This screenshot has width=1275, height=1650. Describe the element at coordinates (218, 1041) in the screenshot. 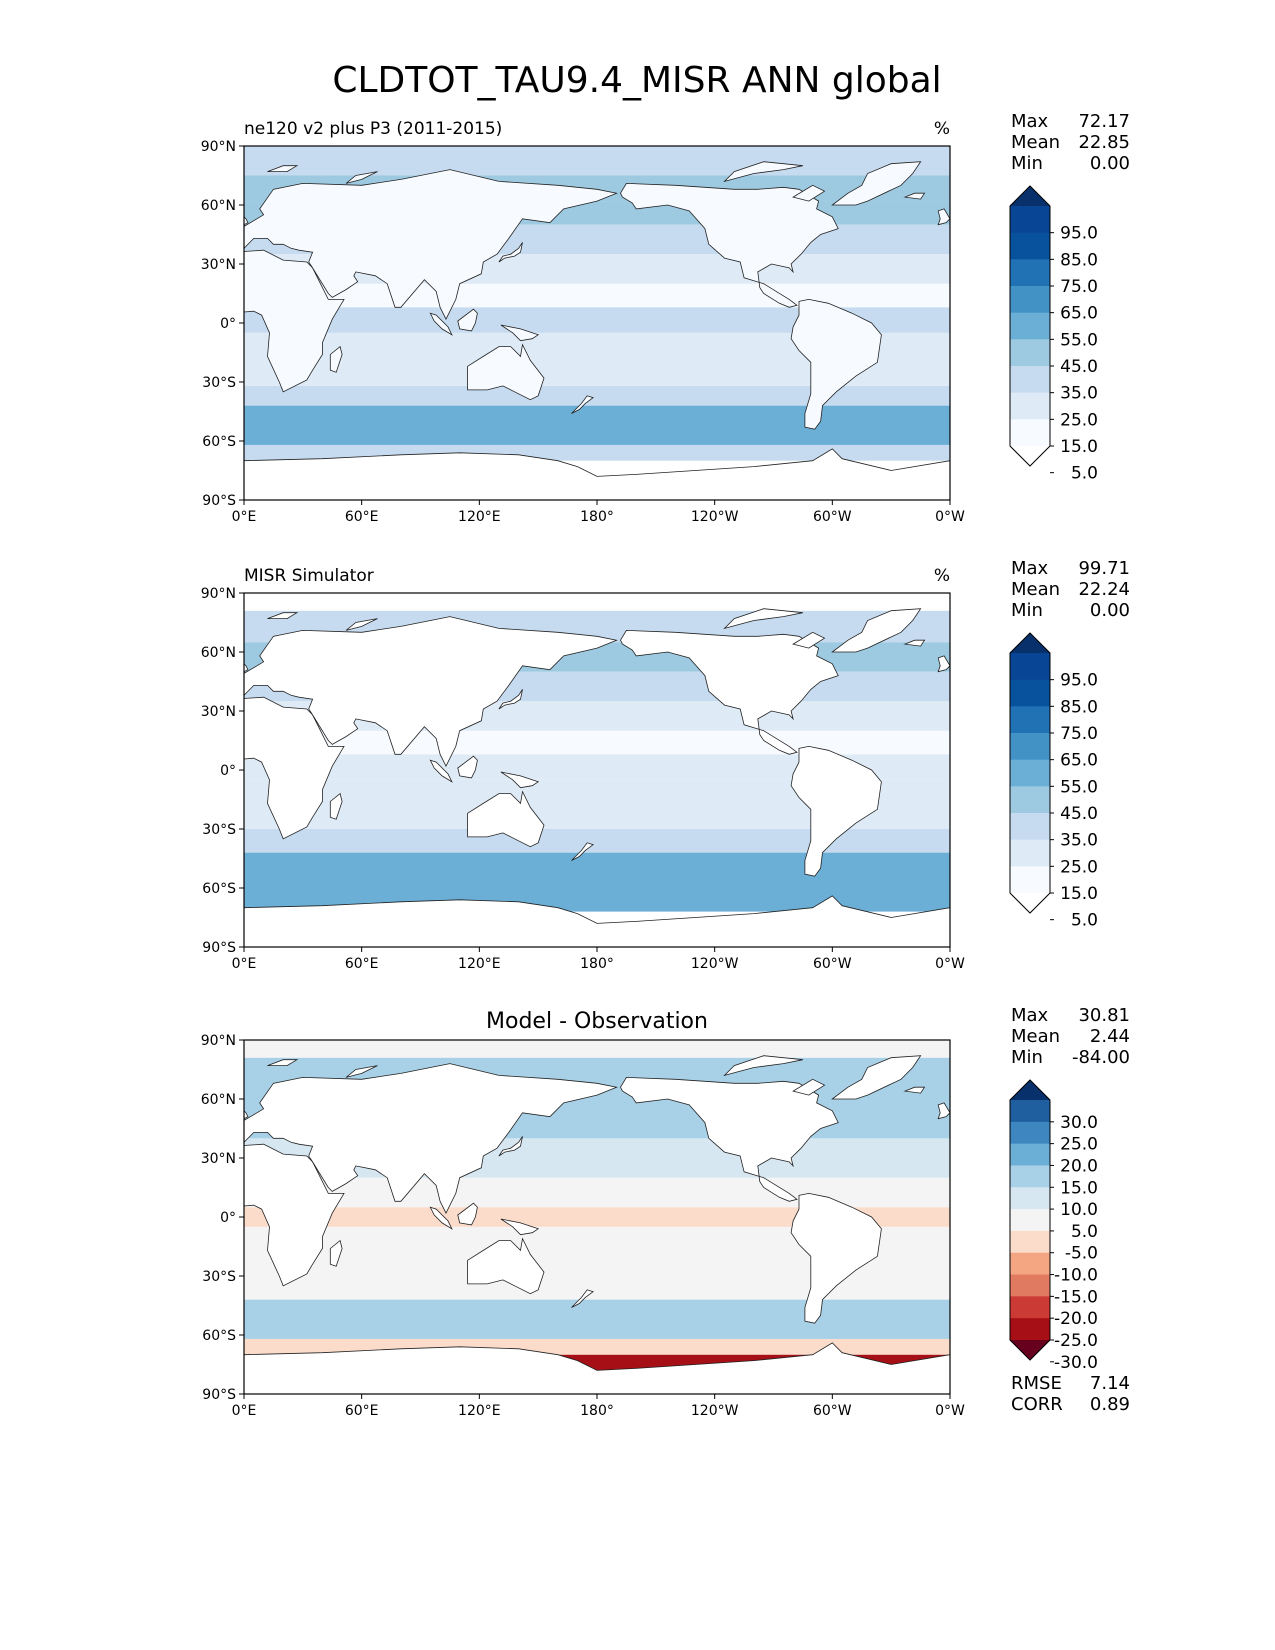

I see `y-tick-label: 90°N` at that location.